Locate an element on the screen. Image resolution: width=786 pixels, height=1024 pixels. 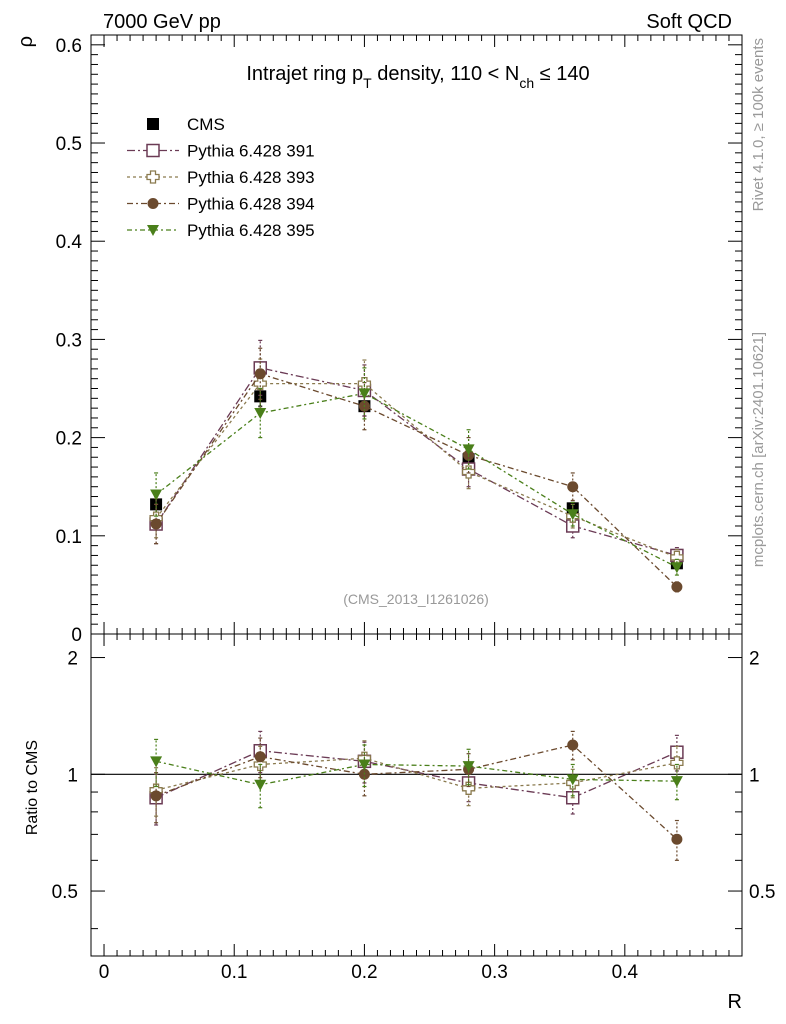
x-axis-label: R is located at coordinates (735, 1002).